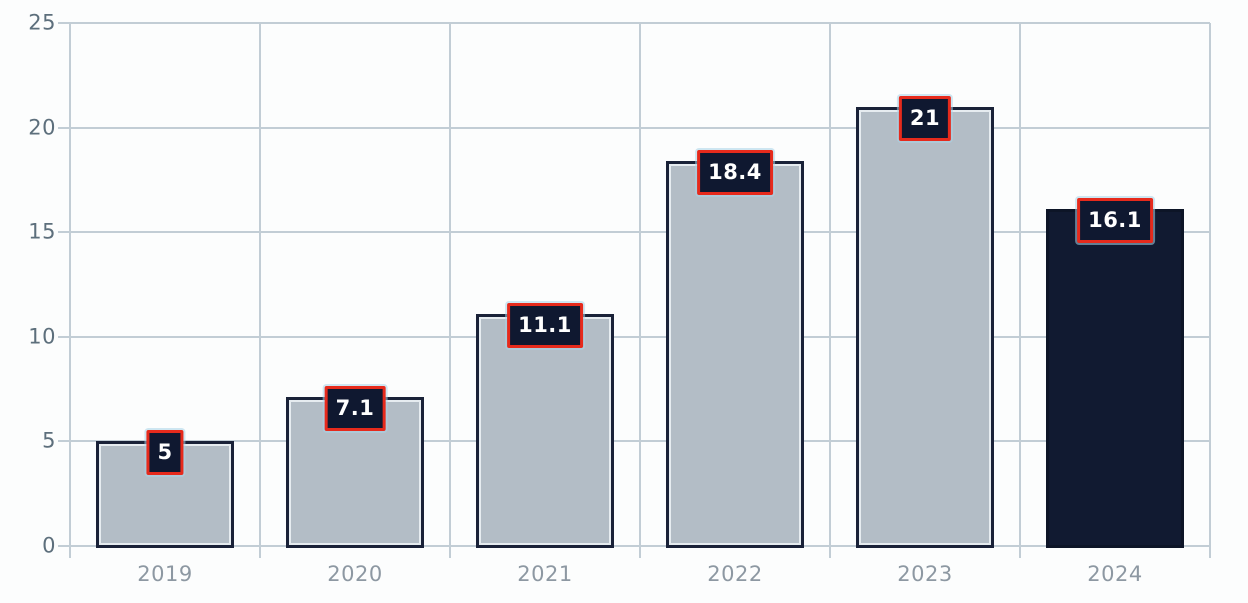 This screenshot has height=603, width=1248. I want to click on bar-value-label-2022: 18.4, so click(735, 173).